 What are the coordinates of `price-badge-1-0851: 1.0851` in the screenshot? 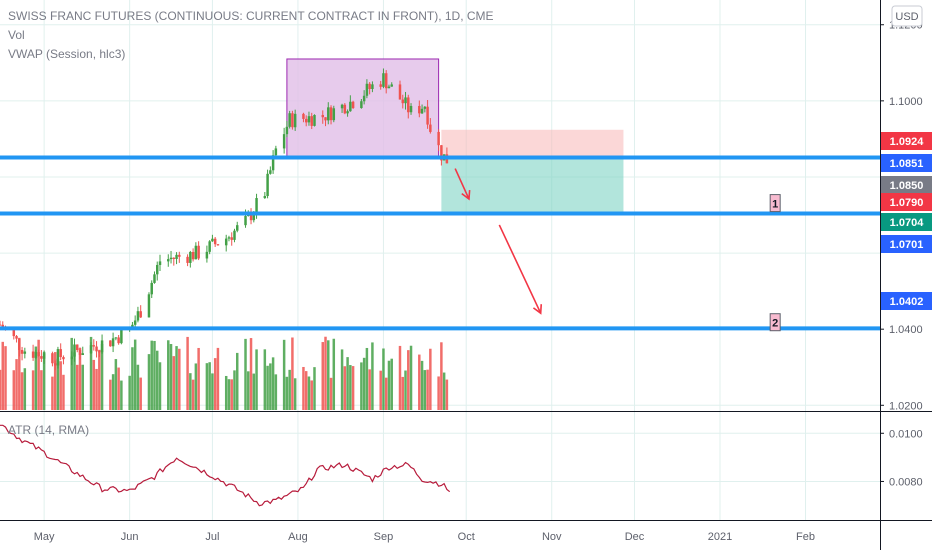 It's located at (906, 163).